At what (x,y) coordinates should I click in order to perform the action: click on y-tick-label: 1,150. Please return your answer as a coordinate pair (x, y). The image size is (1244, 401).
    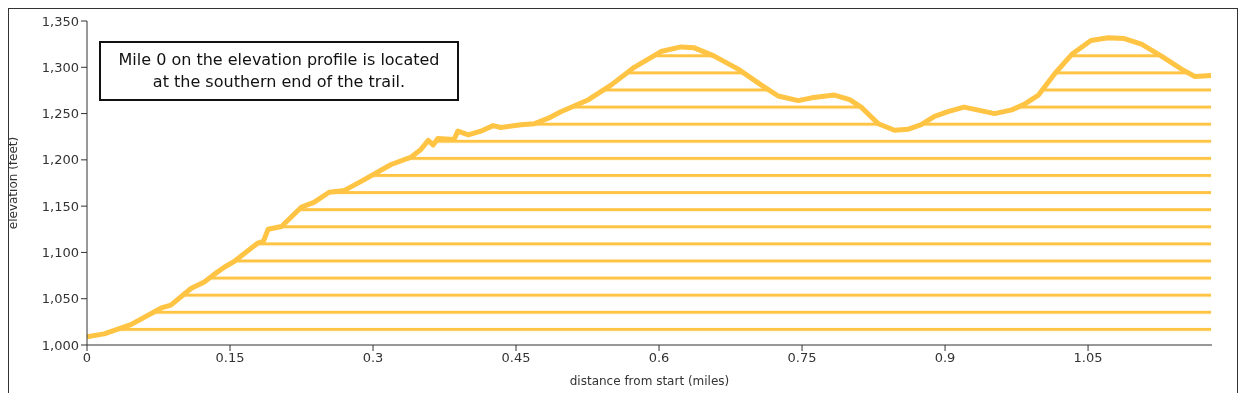
    Looking at the image, I should click on (60, 206).